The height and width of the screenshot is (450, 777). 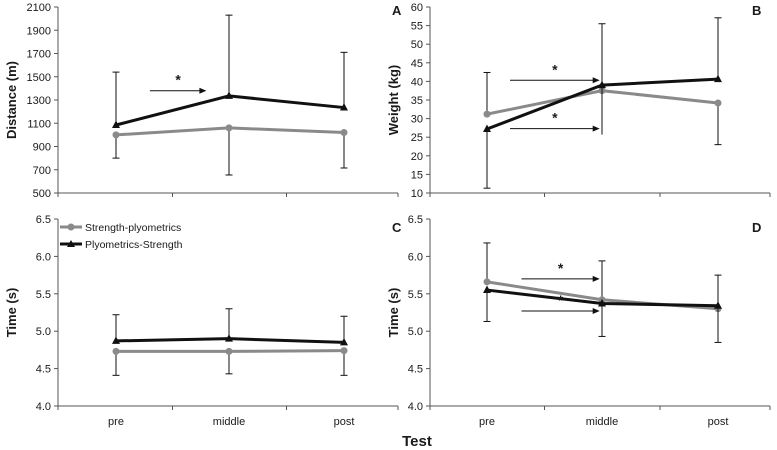 I want to click on y-tick-label: 50, so click(x=417, y=45).